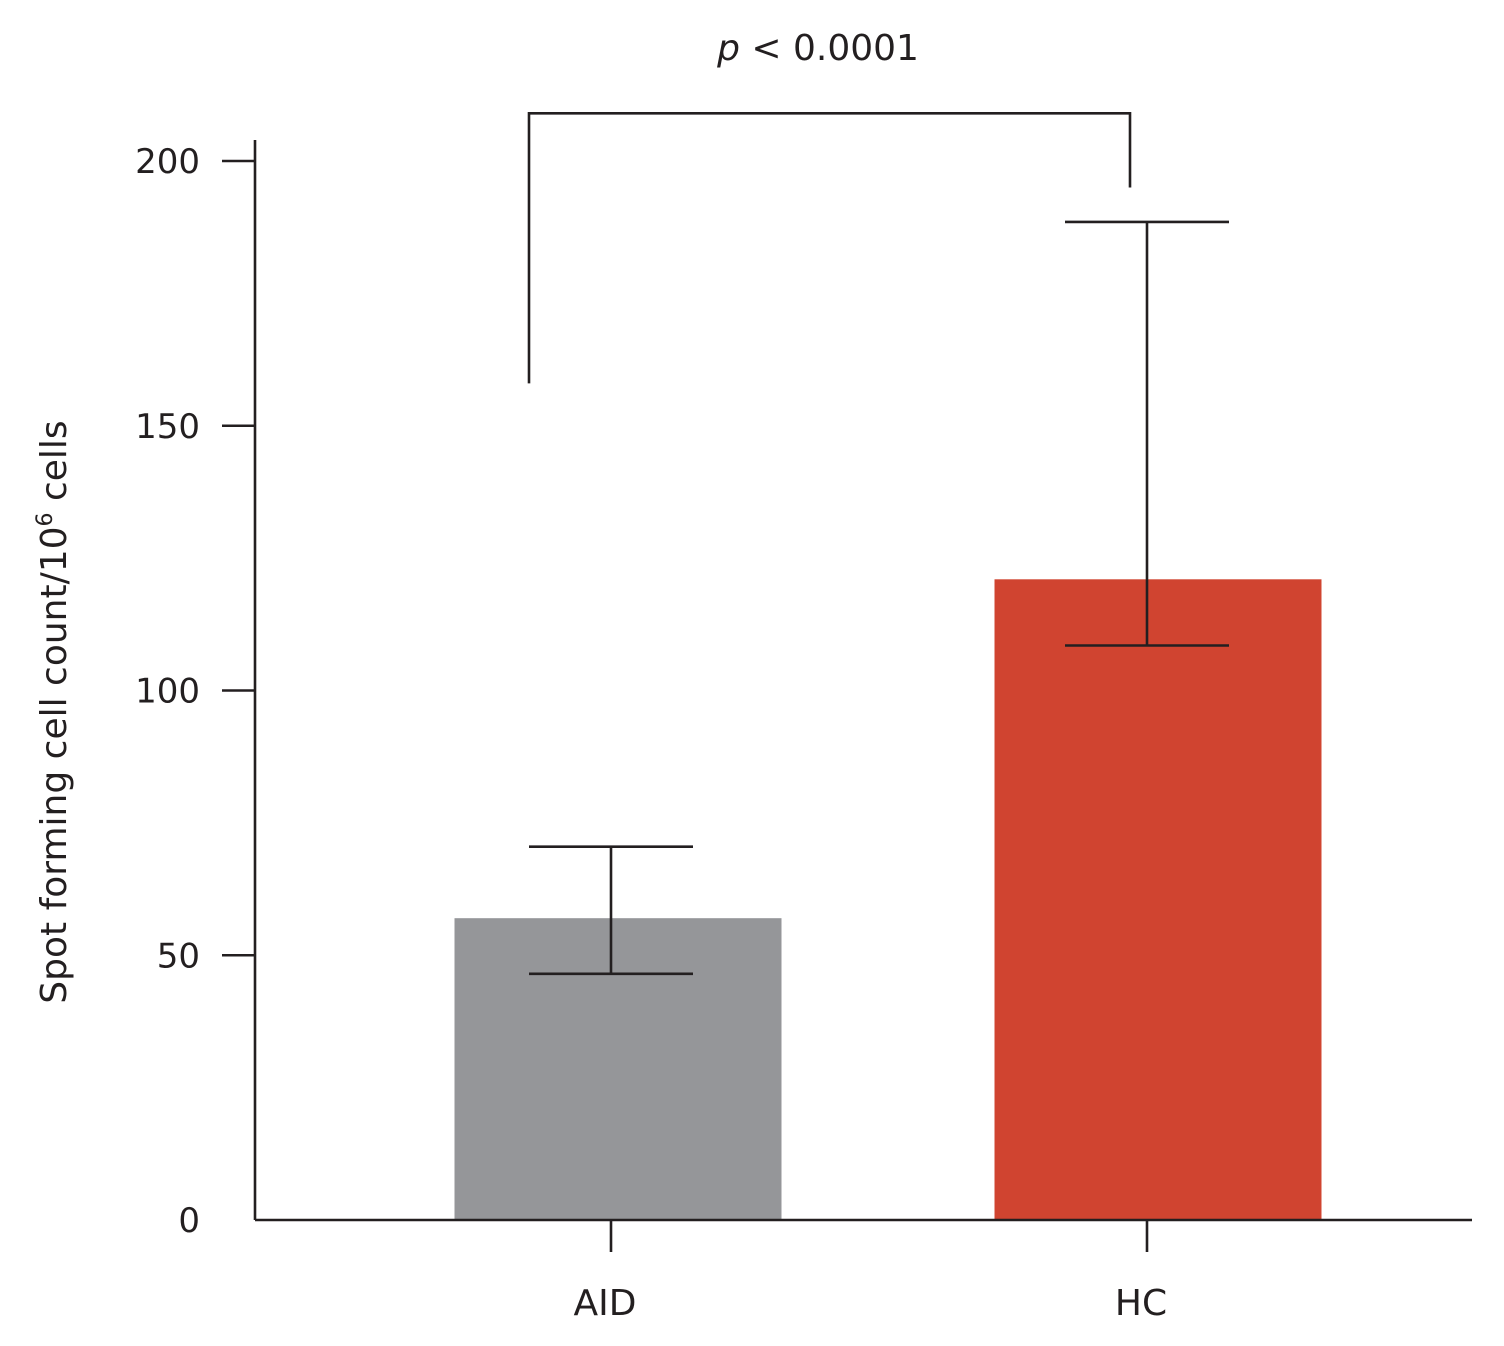 This screenshot has height=1346, width=1504. Describe the element at coordinates (728, 48) in the screenshot. I see `p-value-symbol: p` at that location.